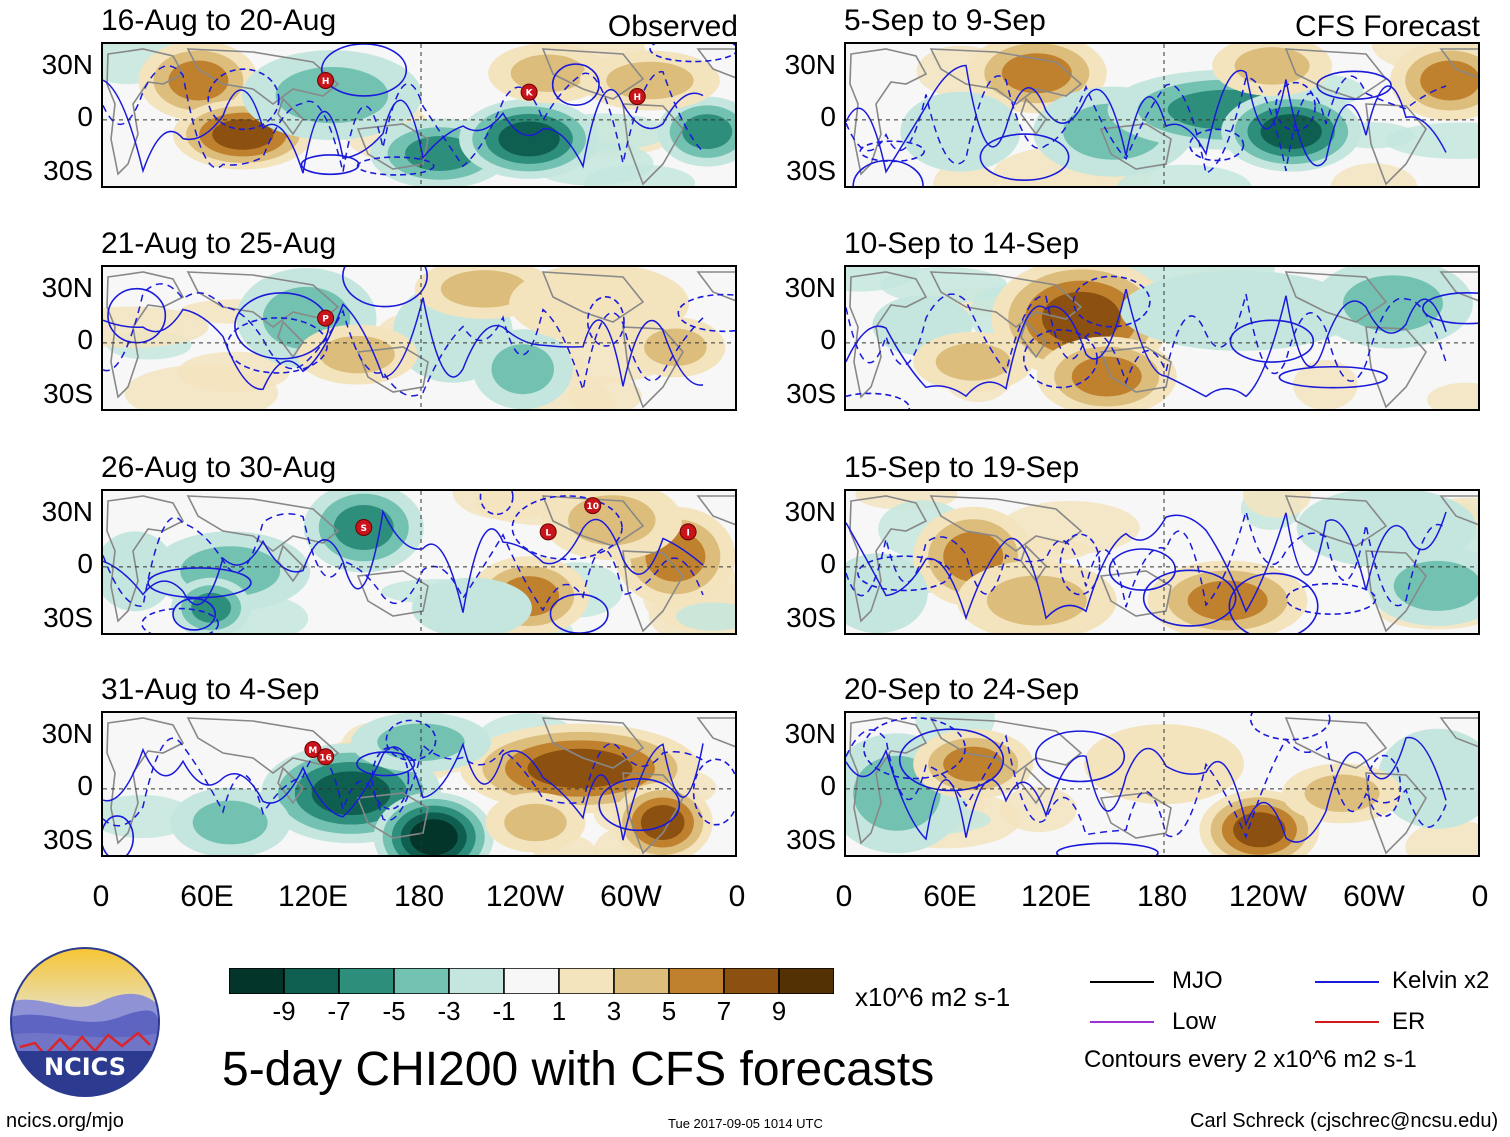  Describe the element at coordinates (672, 26) in the screenshot. I see `observed-label: Observed` at that location.